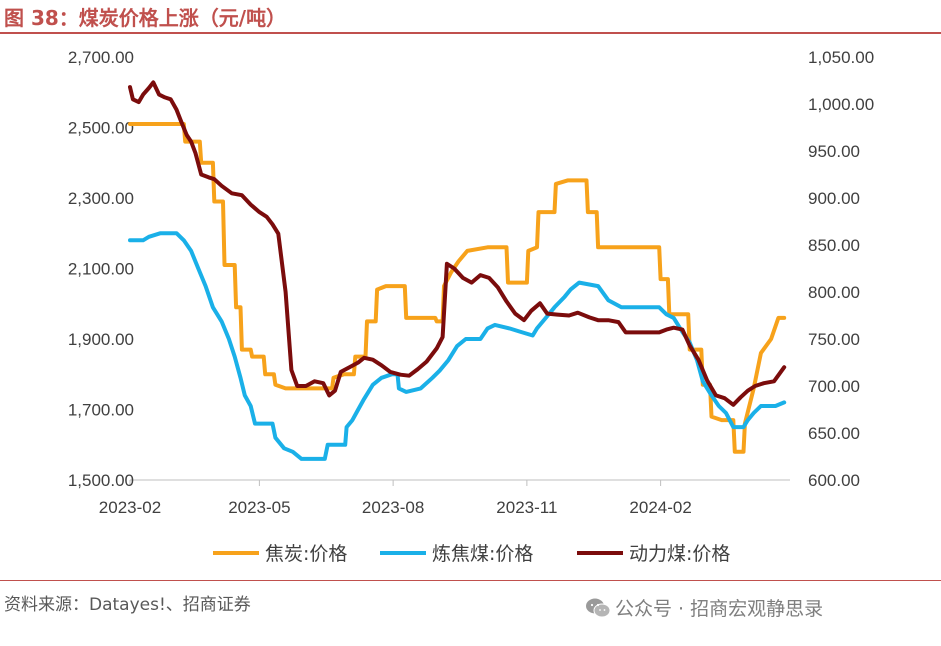 This screenshot has width=941, height=646. I want to click on y-right-tick-label: 900.00, so click(834, 198).